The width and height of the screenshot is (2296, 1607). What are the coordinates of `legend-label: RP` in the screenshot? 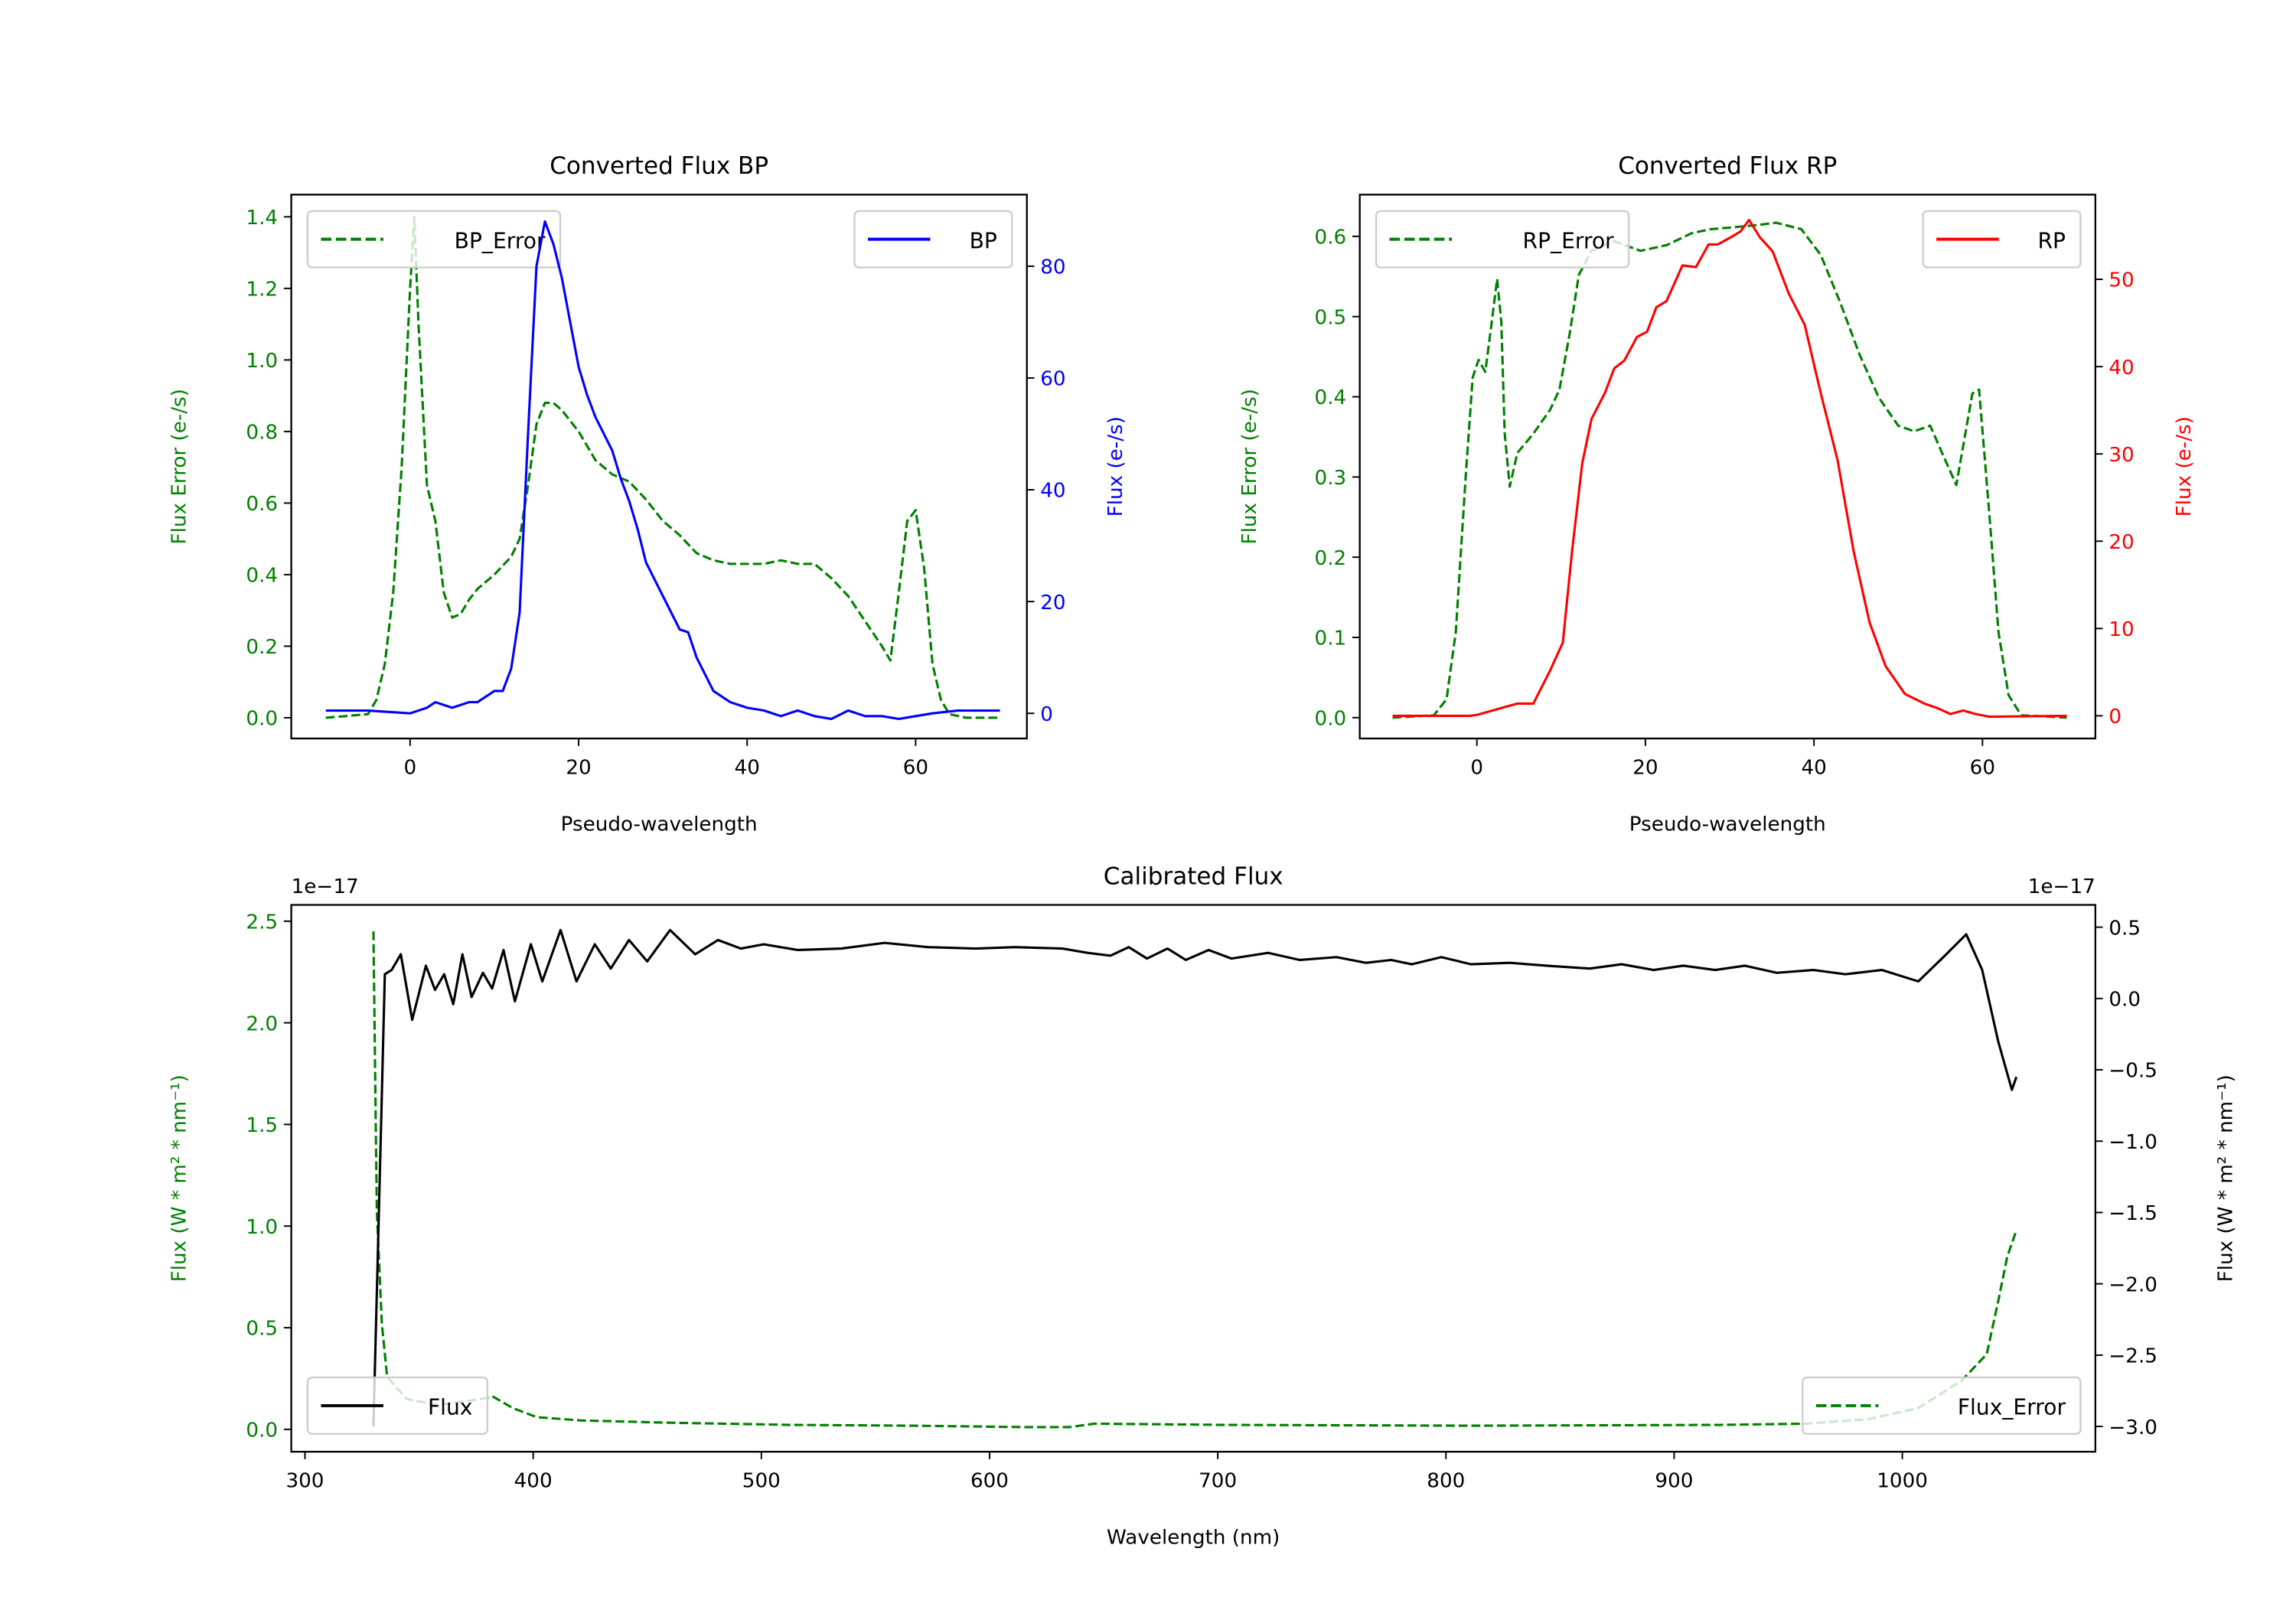 It's located at (2051, 240).